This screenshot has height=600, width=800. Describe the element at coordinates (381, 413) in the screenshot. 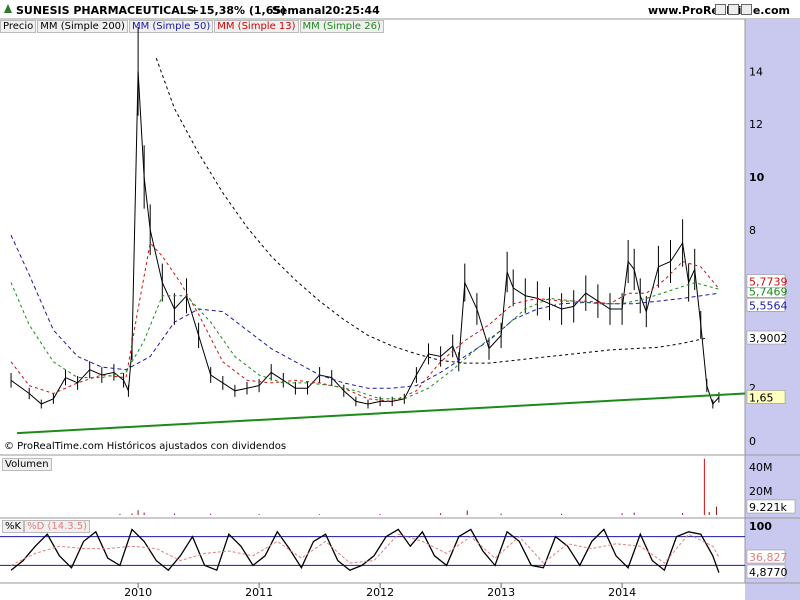

I see `support-trendline` at that location.